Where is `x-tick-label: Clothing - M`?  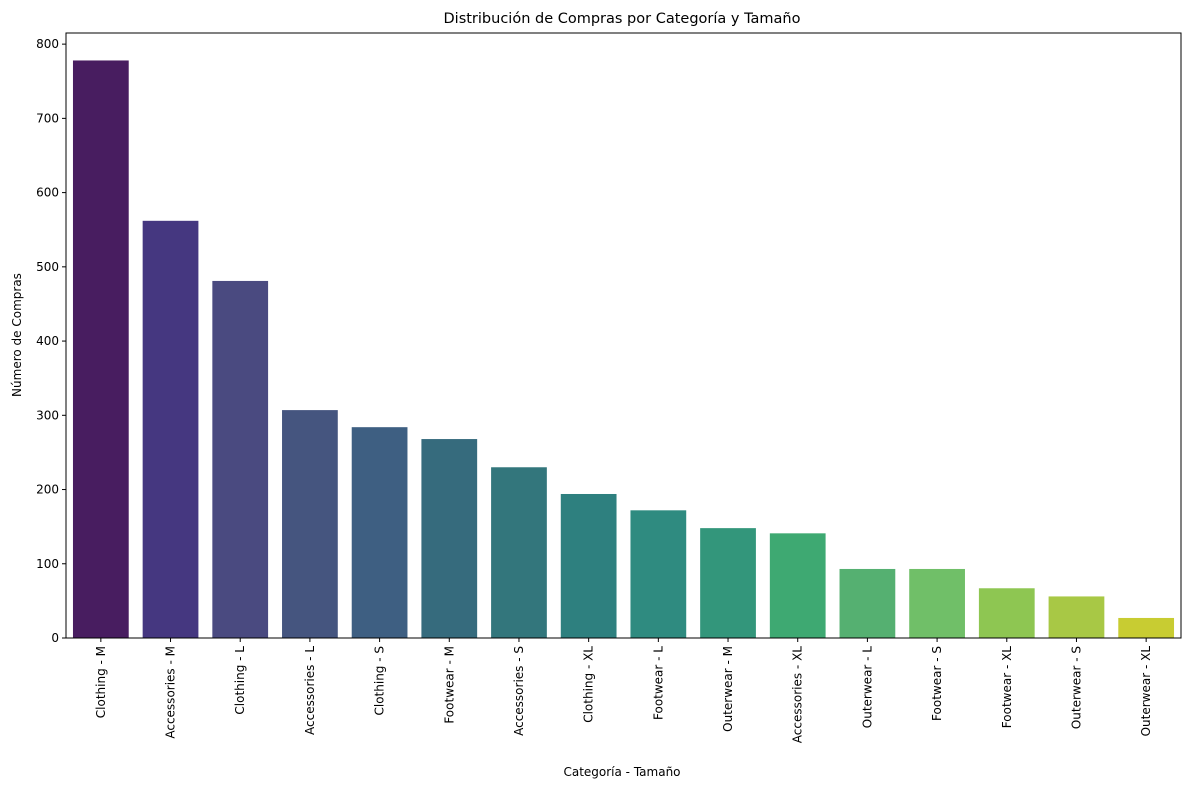
x-tick-label: Clothing - M is located at coordinates (101, 682).